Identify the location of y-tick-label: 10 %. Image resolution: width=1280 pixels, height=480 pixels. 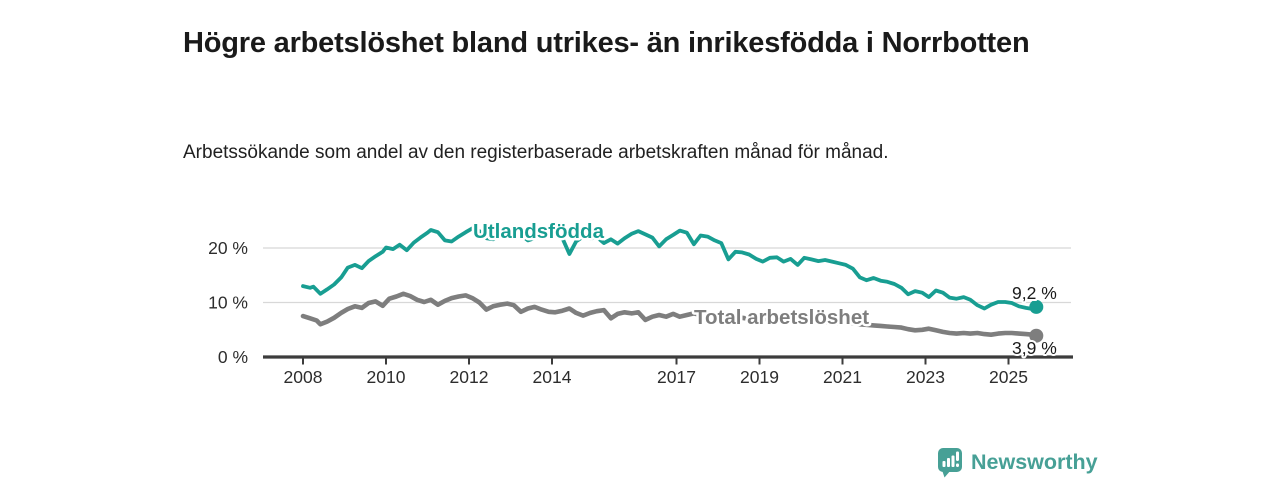
(228, 303).